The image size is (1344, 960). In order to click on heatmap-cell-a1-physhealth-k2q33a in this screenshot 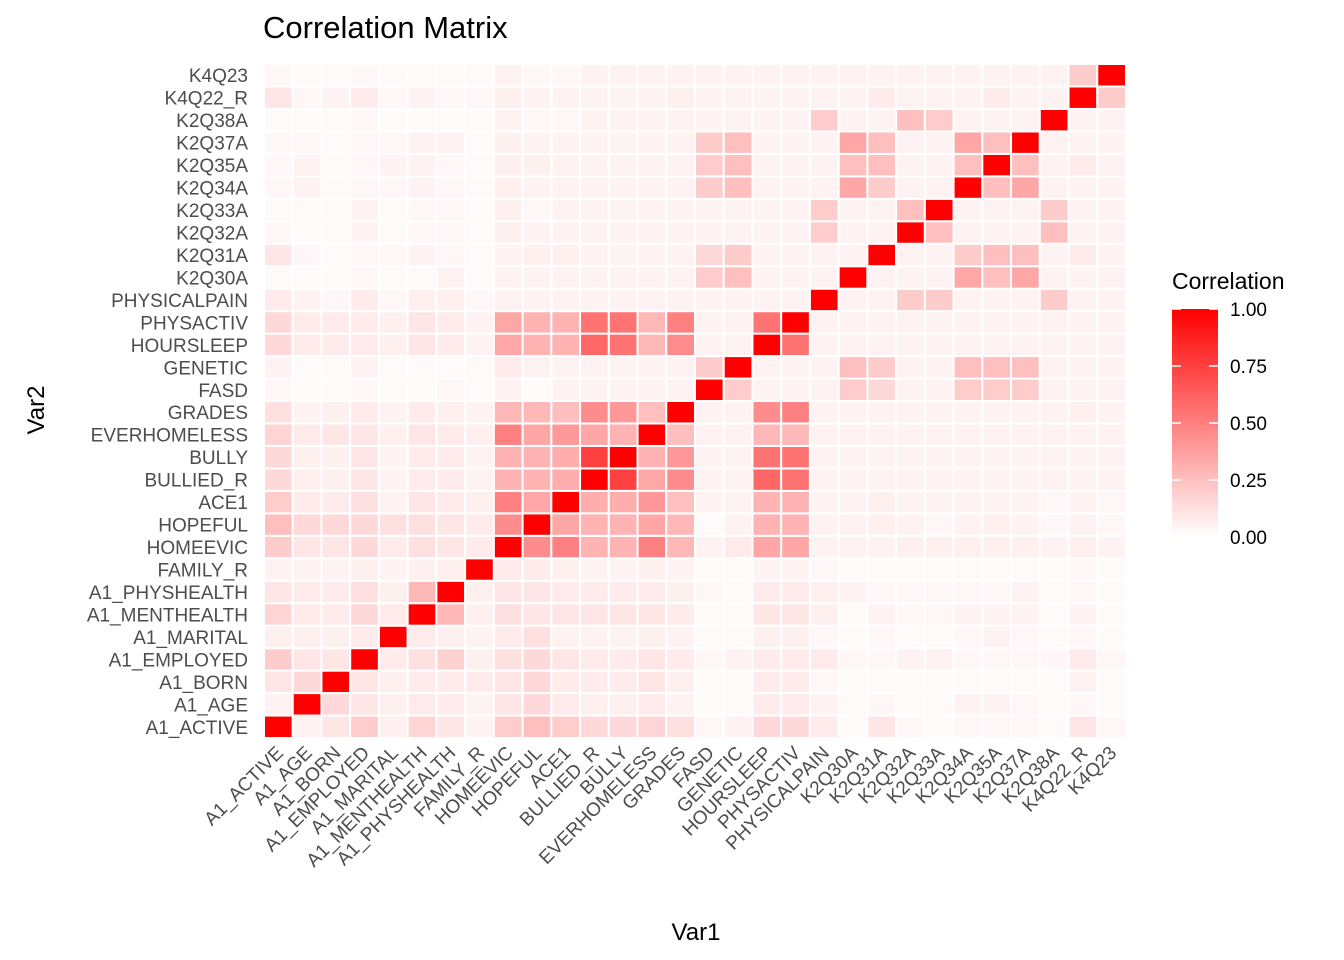, I will do `click(451, 210)`.